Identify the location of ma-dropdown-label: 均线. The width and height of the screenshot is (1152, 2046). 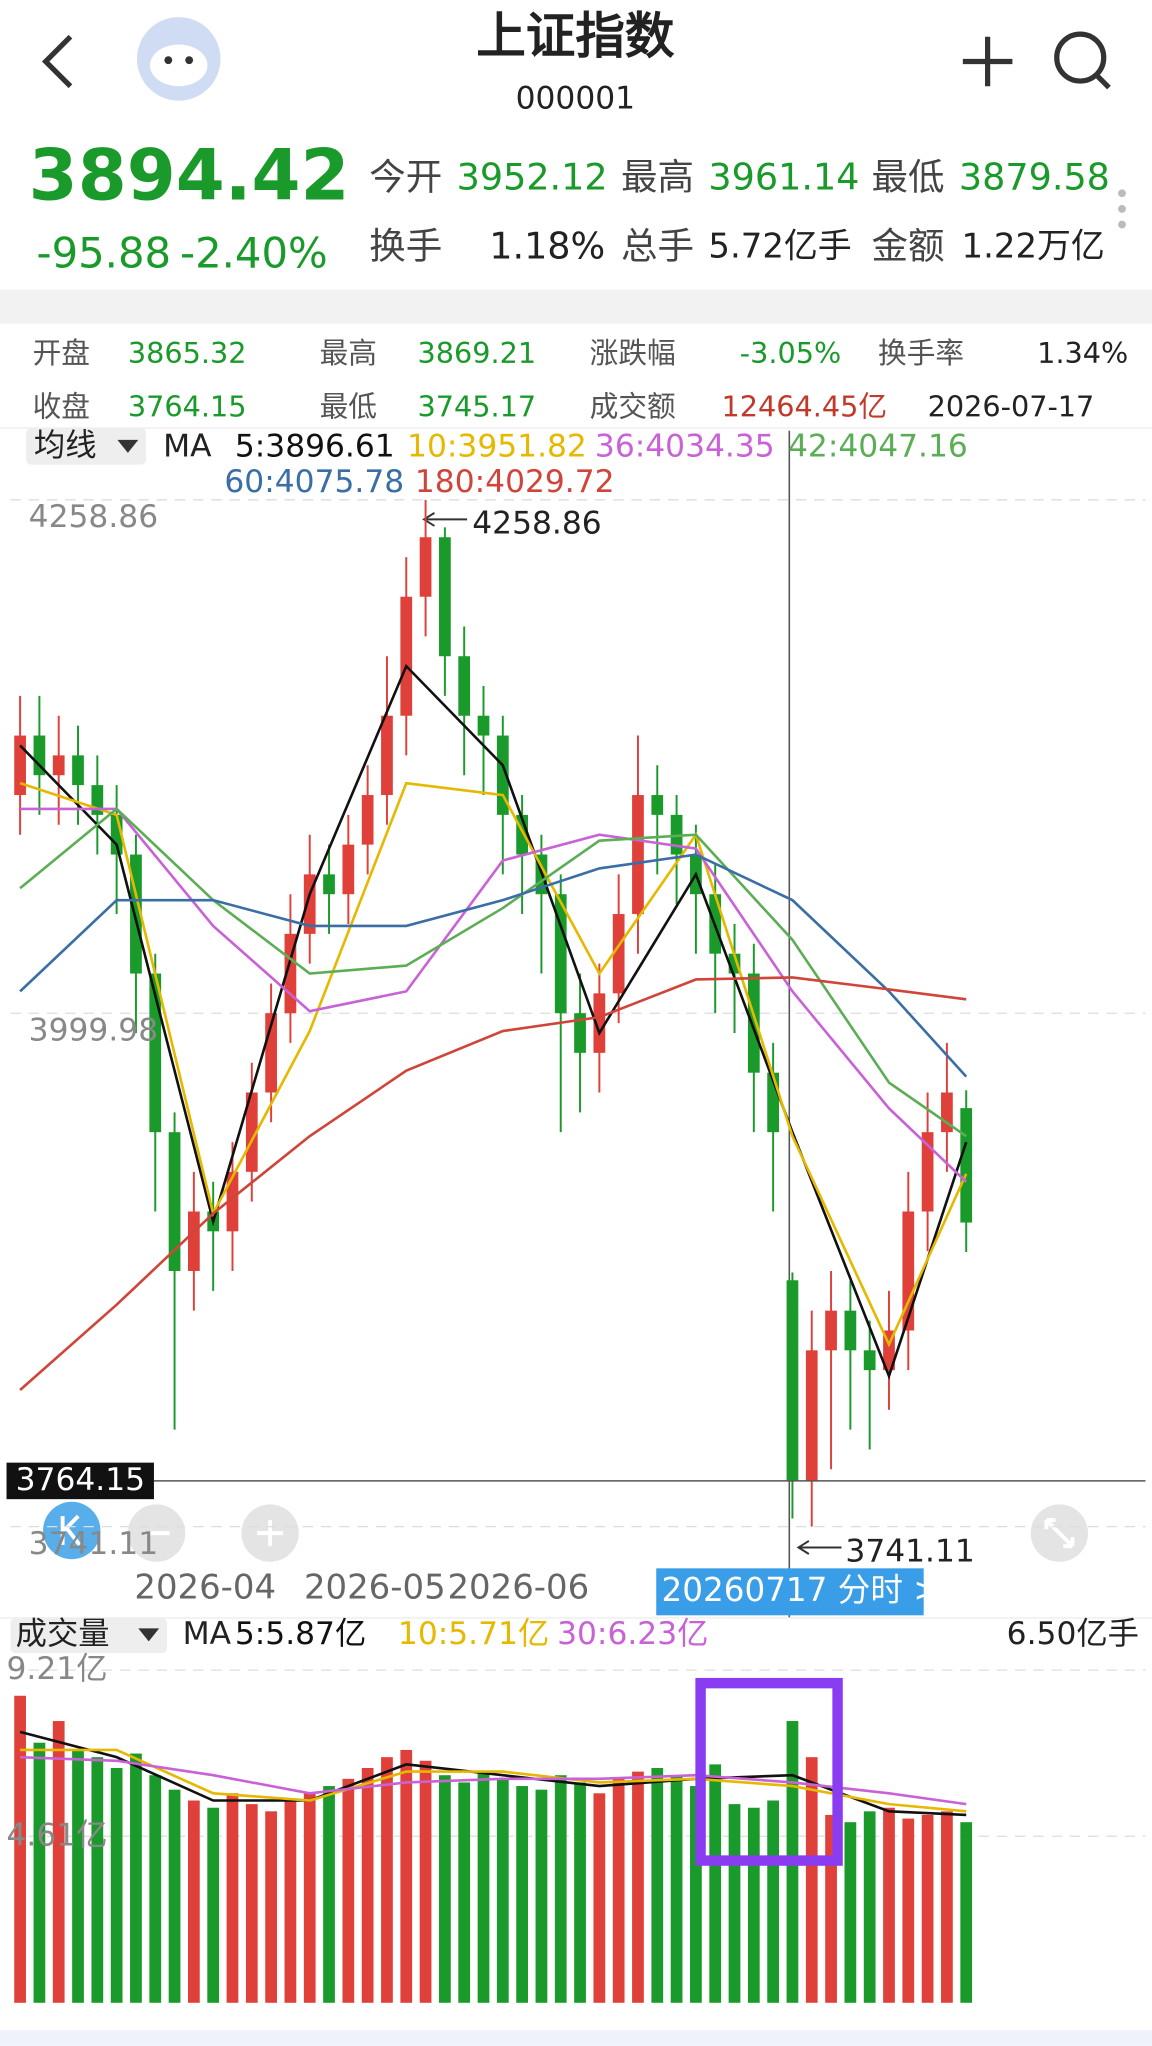
(65, 445).